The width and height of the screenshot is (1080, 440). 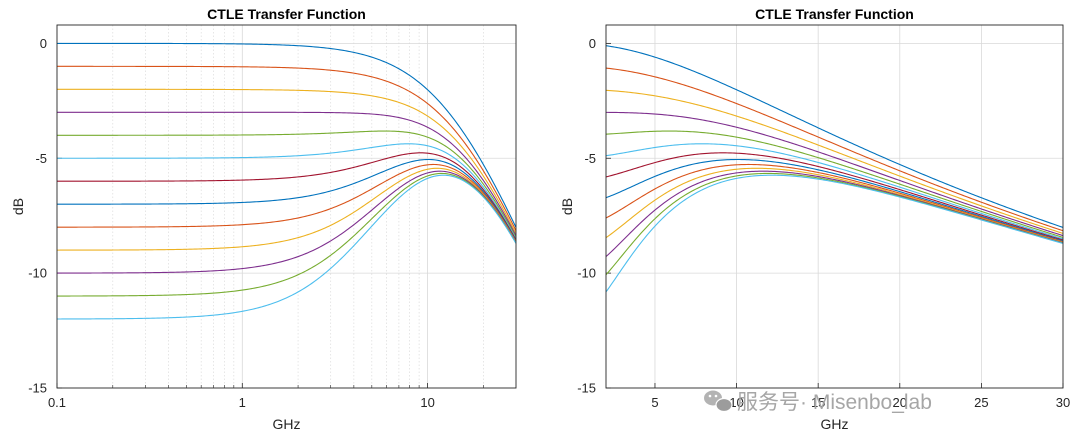 What do you see at coordinates (242, 402) in the screenshot?
I see `x-tick-label: 1` at bounding box center [242, 402].